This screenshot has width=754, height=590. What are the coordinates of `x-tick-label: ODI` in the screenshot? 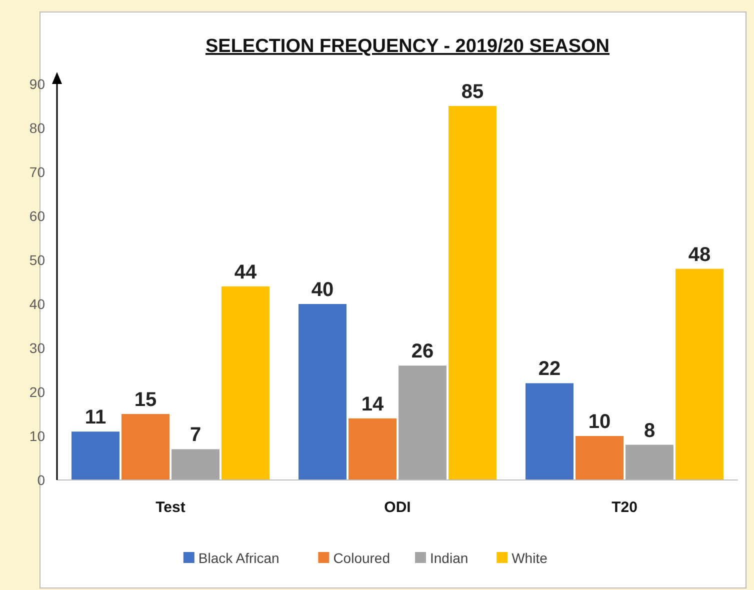 It's located at (397, 507).